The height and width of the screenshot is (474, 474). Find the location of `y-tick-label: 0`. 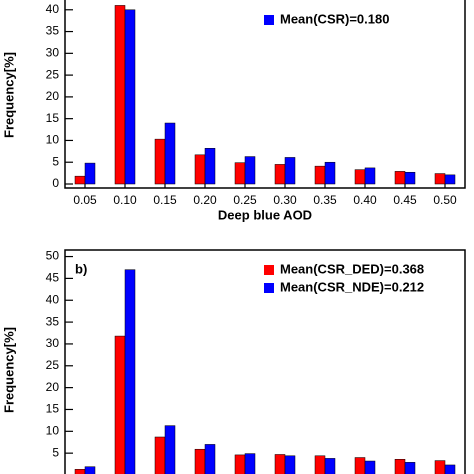

y-tick-label: 0 is located at coordinates (55, 183).